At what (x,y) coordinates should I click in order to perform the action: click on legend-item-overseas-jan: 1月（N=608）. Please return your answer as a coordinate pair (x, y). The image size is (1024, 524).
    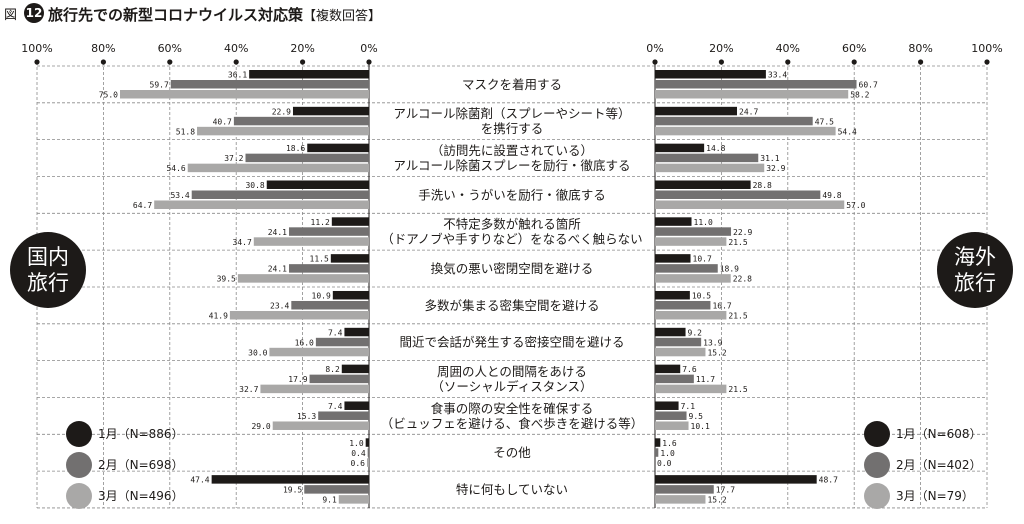
    Looking at the image, I should click on (939, 433).